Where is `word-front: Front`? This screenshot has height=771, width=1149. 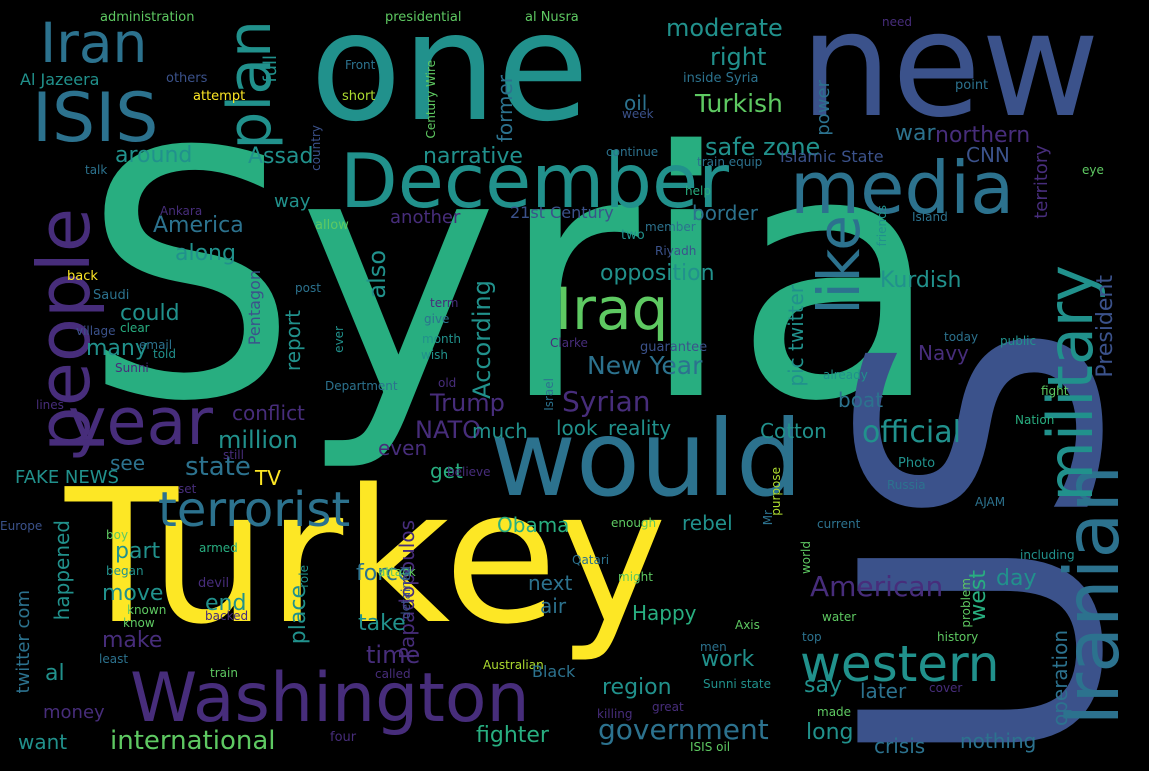 word-front: Front is located at coordinates (360, 65).